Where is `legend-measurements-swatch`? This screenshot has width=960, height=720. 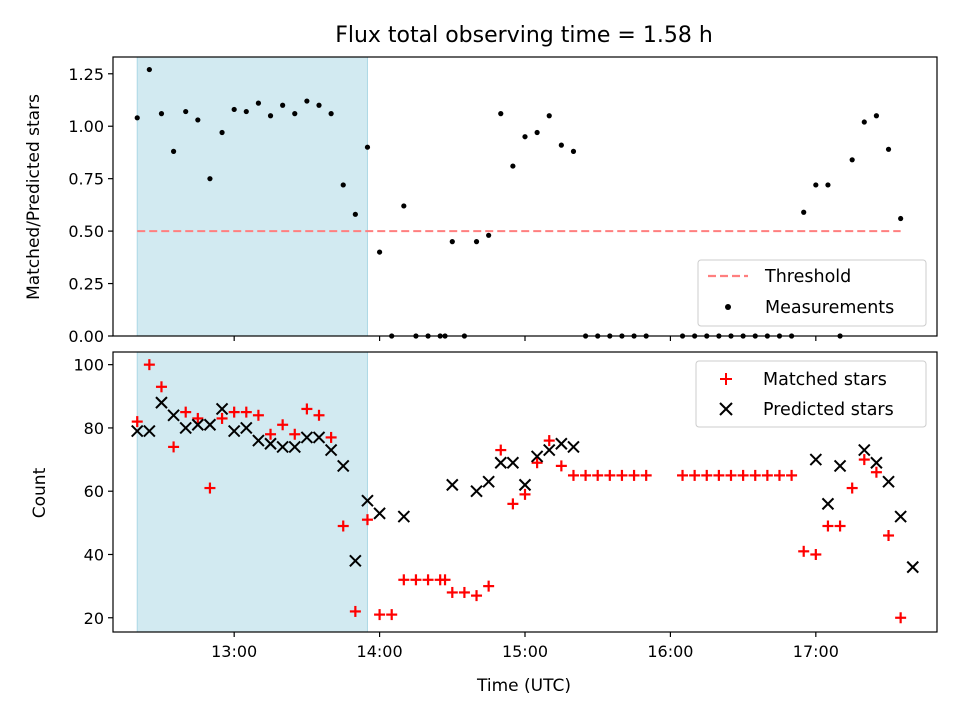
legend-measurements-swatch is located at coordinates (728, 307).